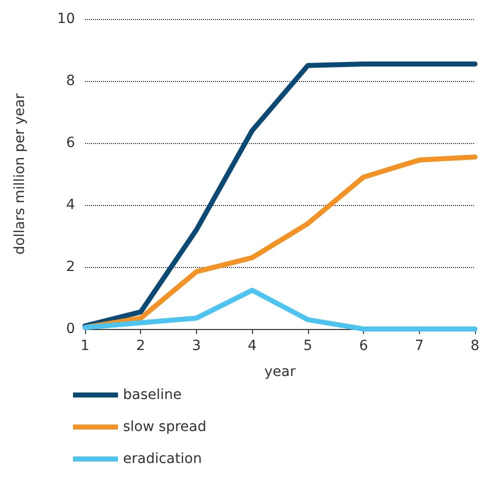 The height and width of the screenshot is (489, 487). Describe the element at coordinates (363, 346) in the screenshot. I see `x-tick-label: 6` at that location.